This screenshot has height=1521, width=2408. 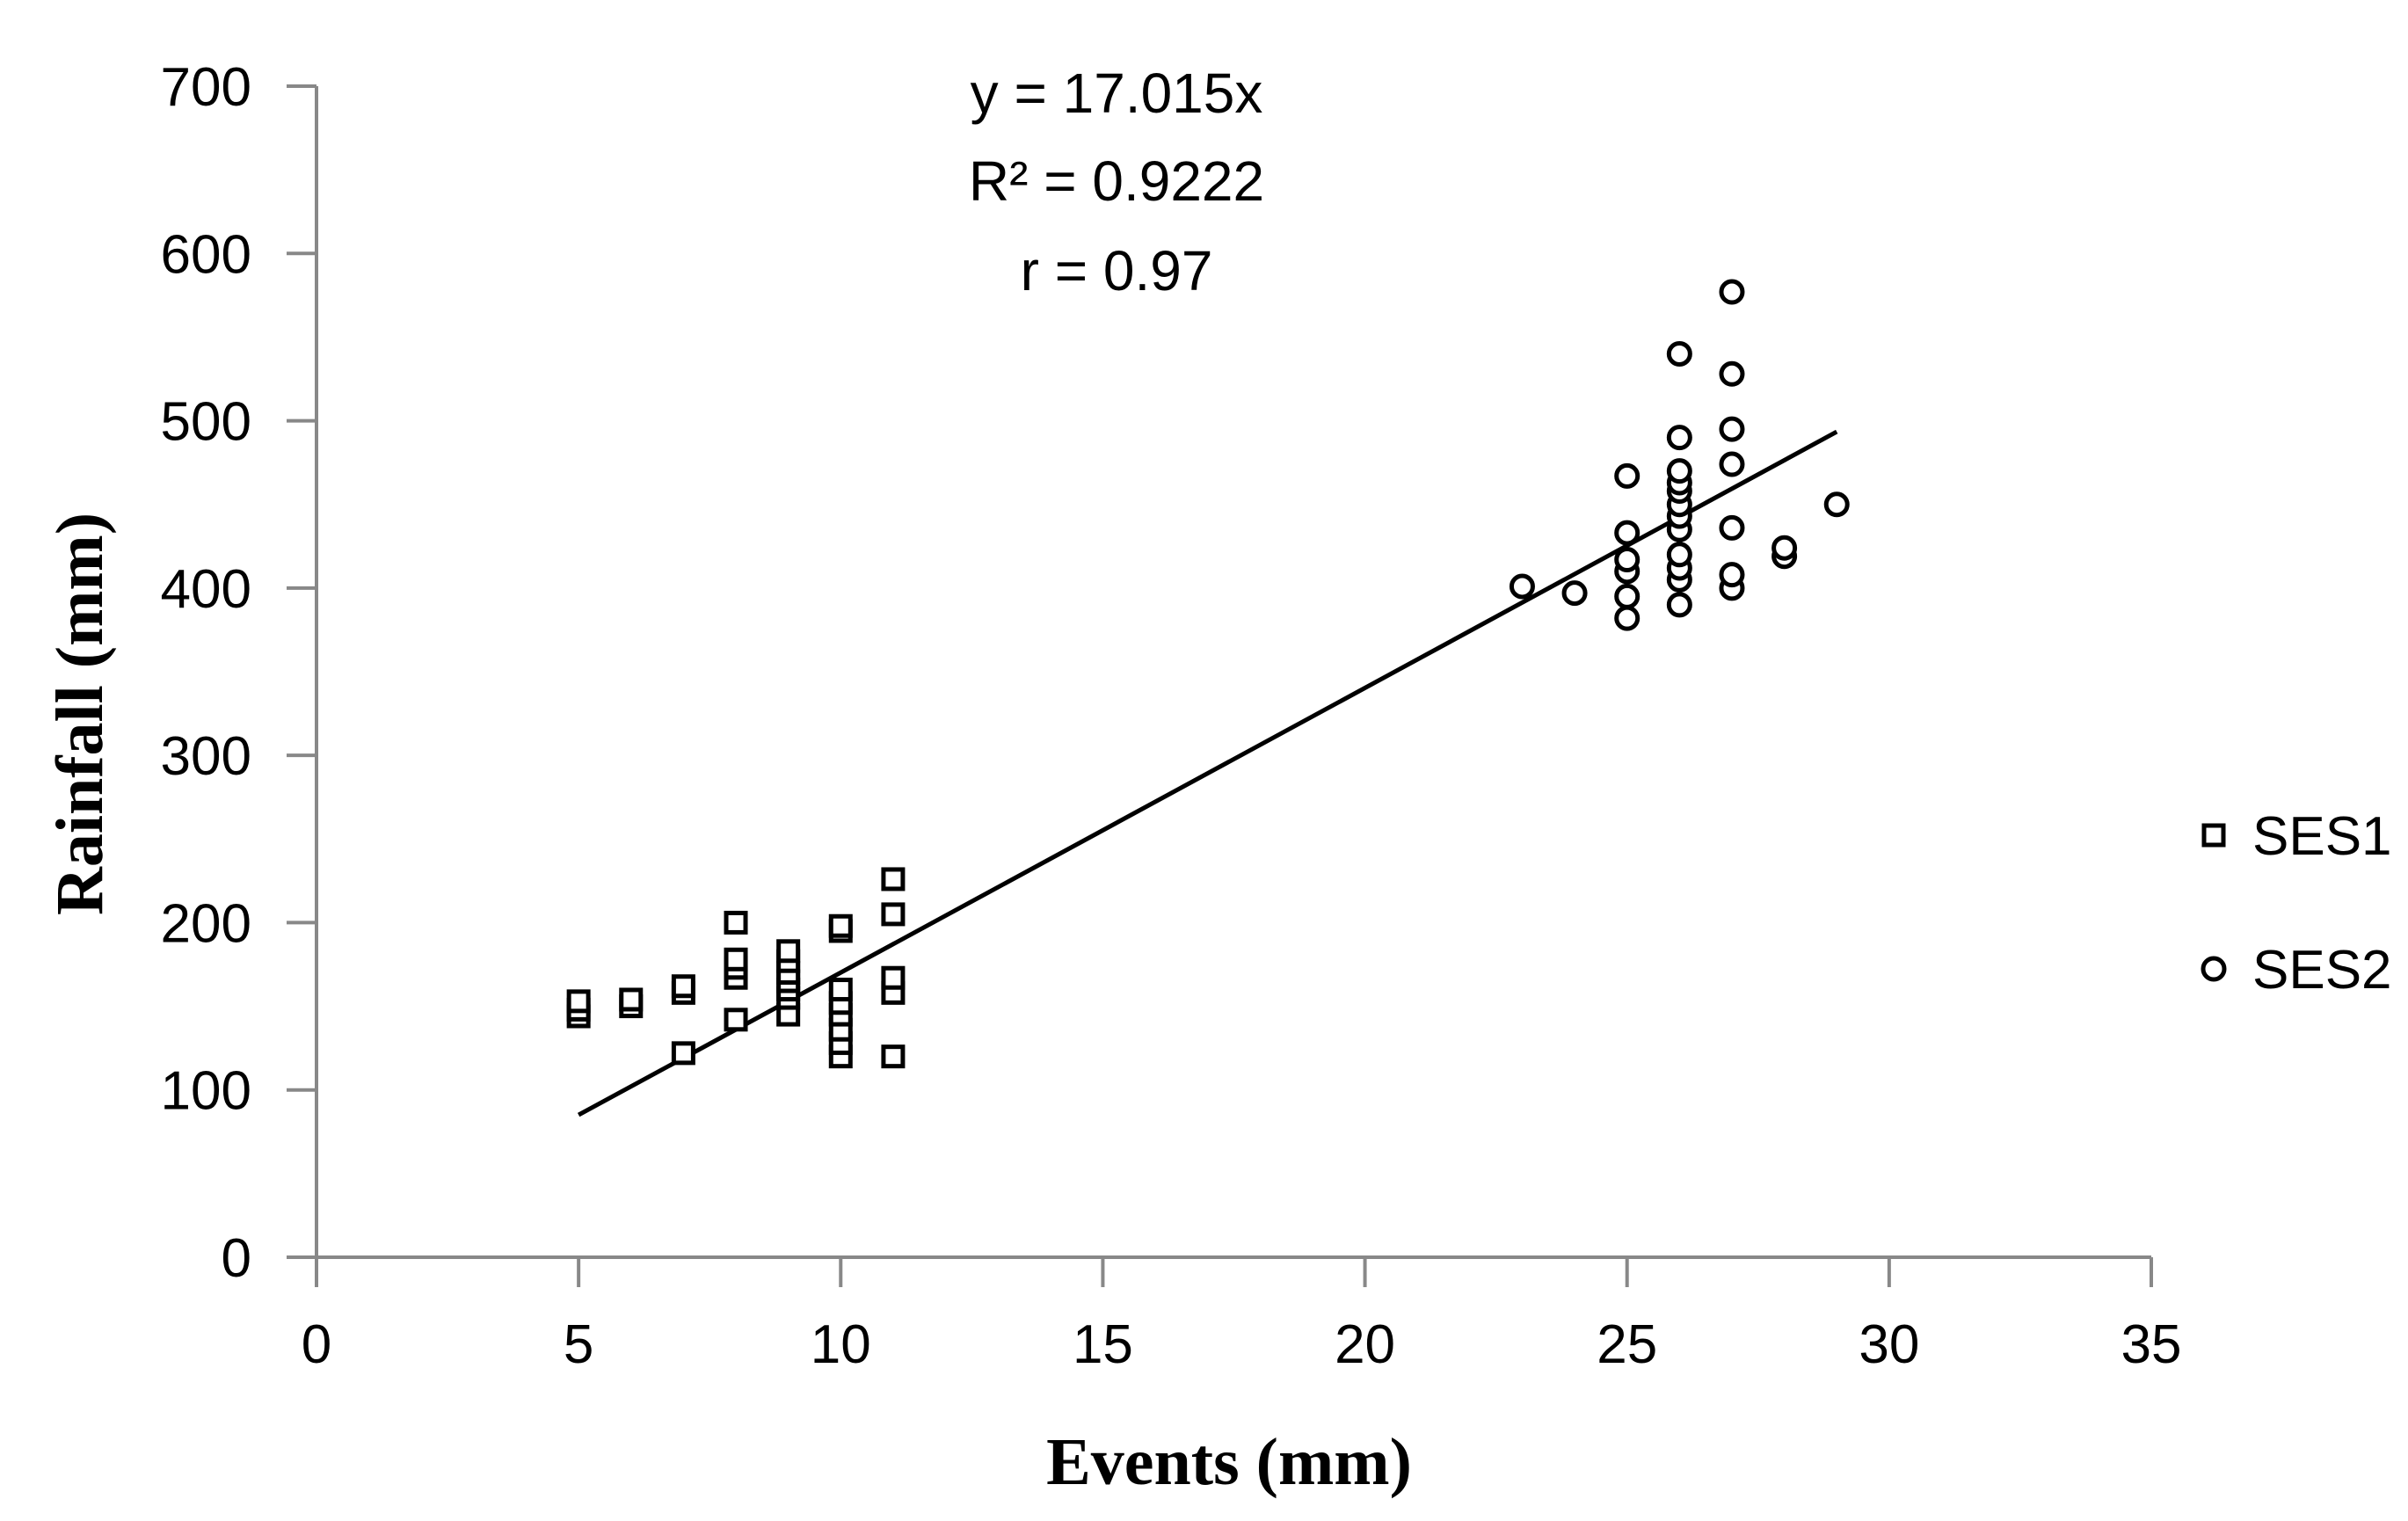 What do you see at coordinates (1116, 181) in the screenshot?
I see `r-squared-label: R² = 0.9222` at bounding box center [1116, 181].